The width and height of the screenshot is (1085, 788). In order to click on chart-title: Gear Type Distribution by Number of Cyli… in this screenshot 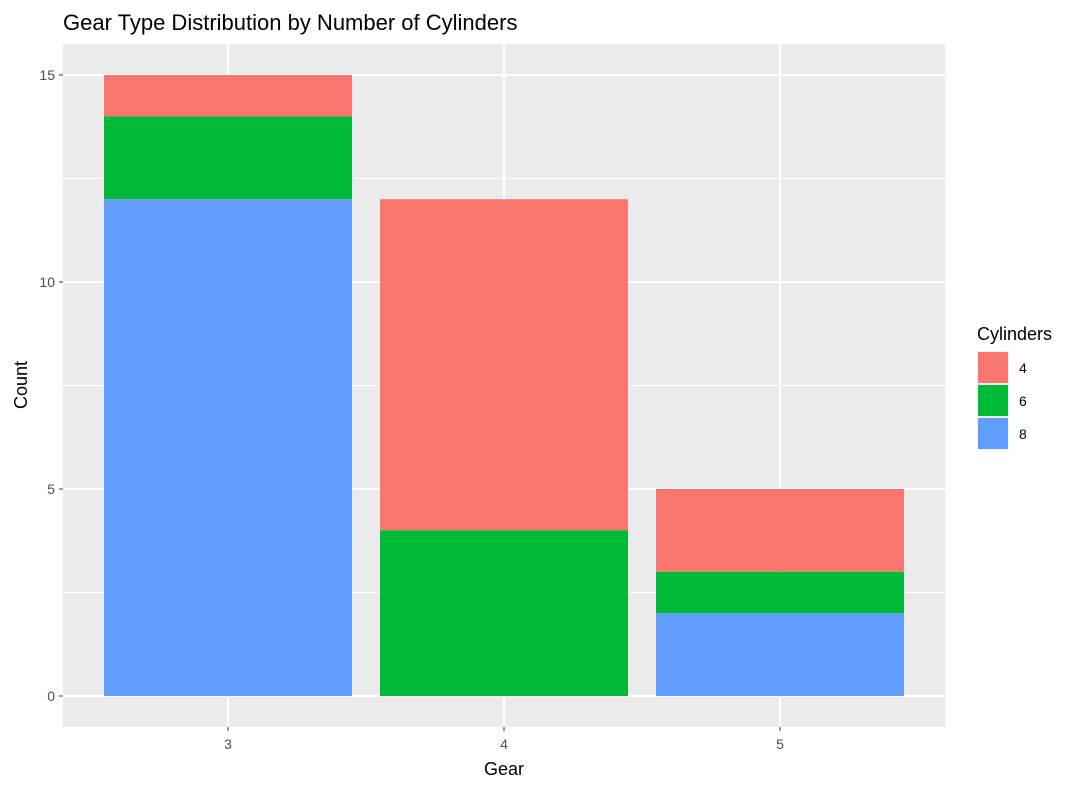, I will do `click(290, 22)`.